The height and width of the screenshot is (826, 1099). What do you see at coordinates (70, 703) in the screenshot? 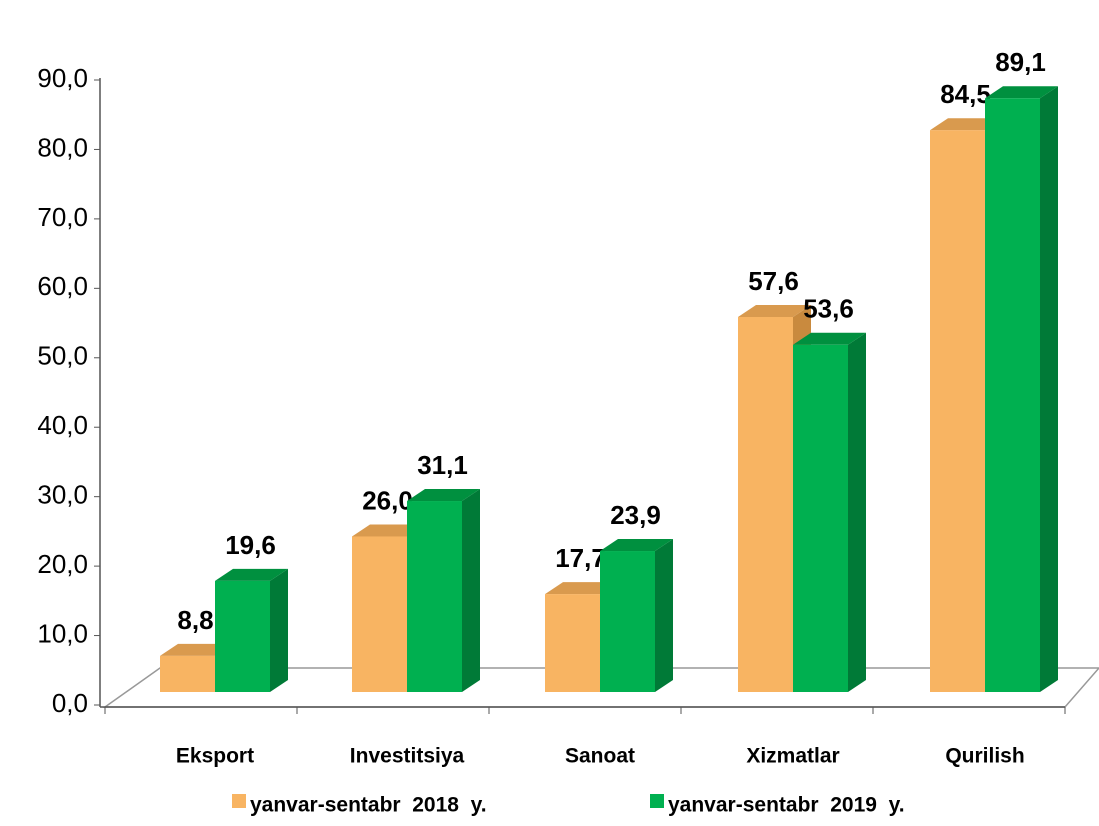
I see `y-tick-label: 0,0` at bounding box center [70, 703].